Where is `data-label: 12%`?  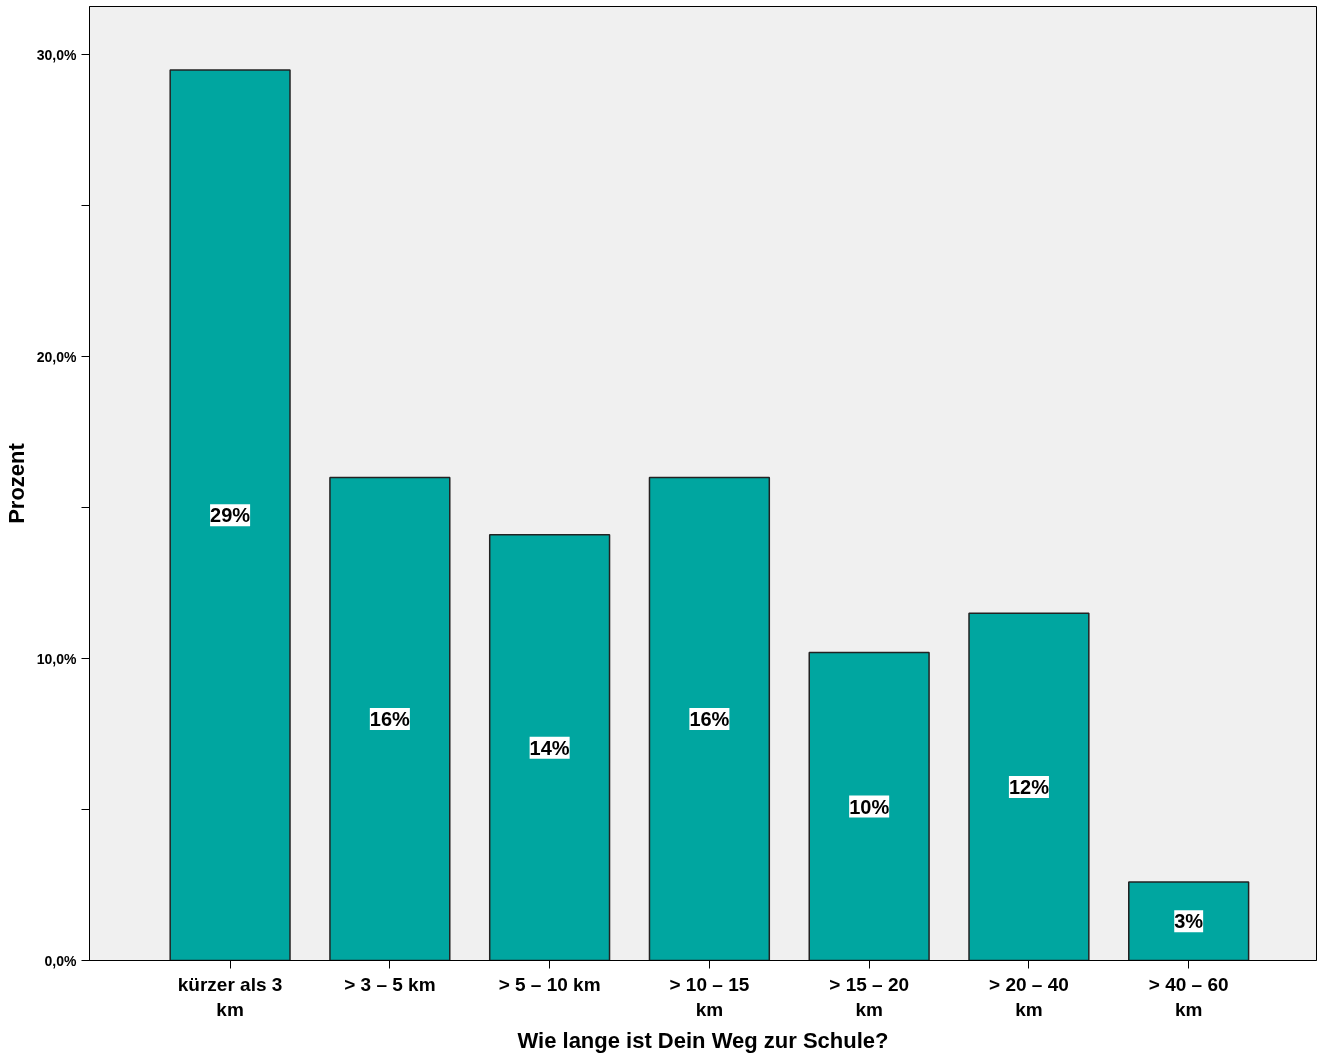 data-label: 12% is located at coordinates (1029, 786).